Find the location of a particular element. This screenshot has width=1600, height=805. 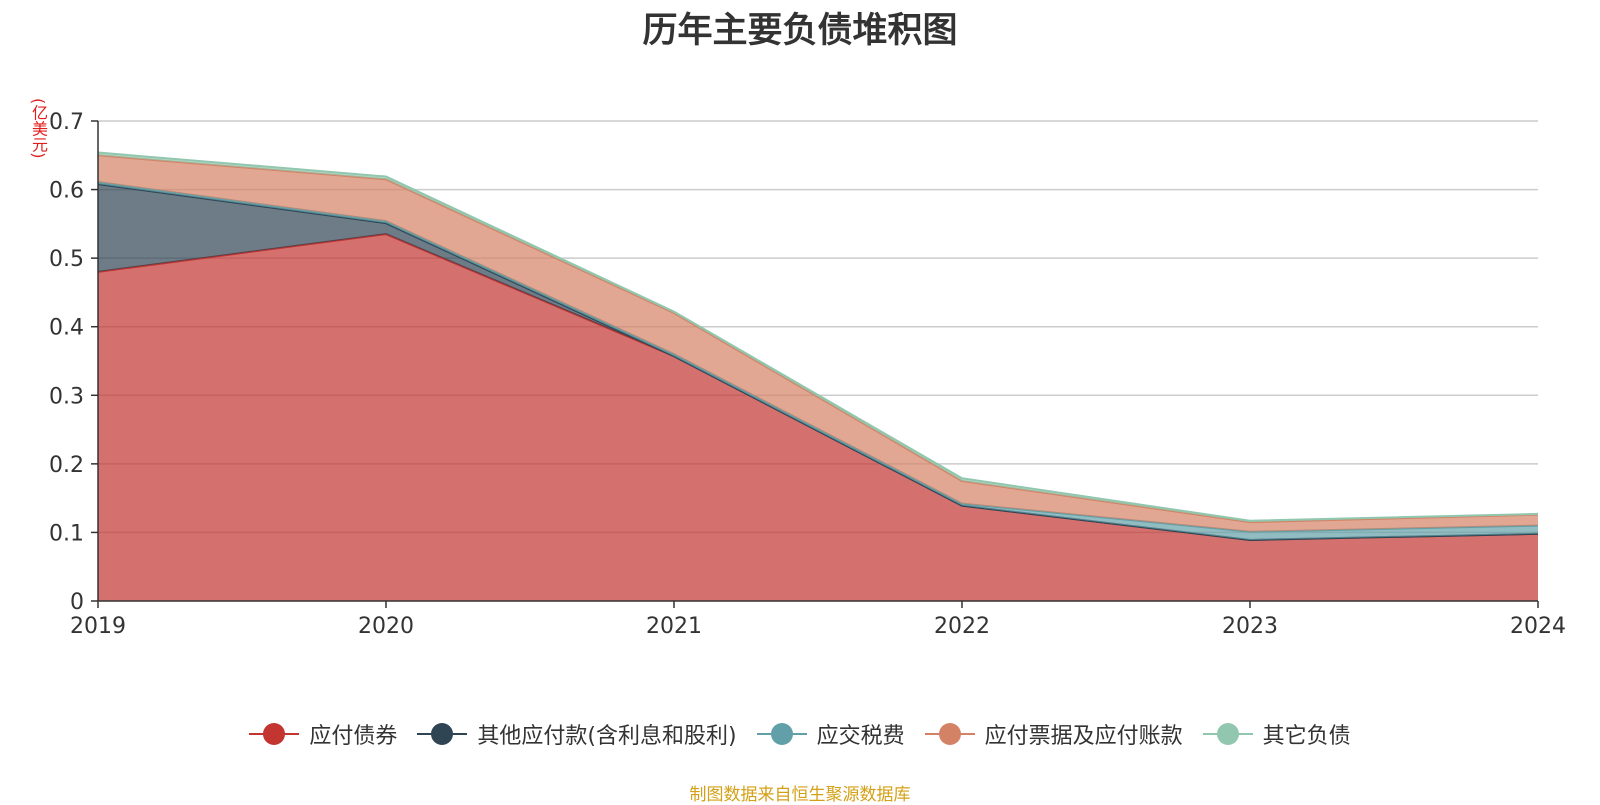

legend-item: 其他应付款(含利息和股利) is located at coordinates (577, 734).